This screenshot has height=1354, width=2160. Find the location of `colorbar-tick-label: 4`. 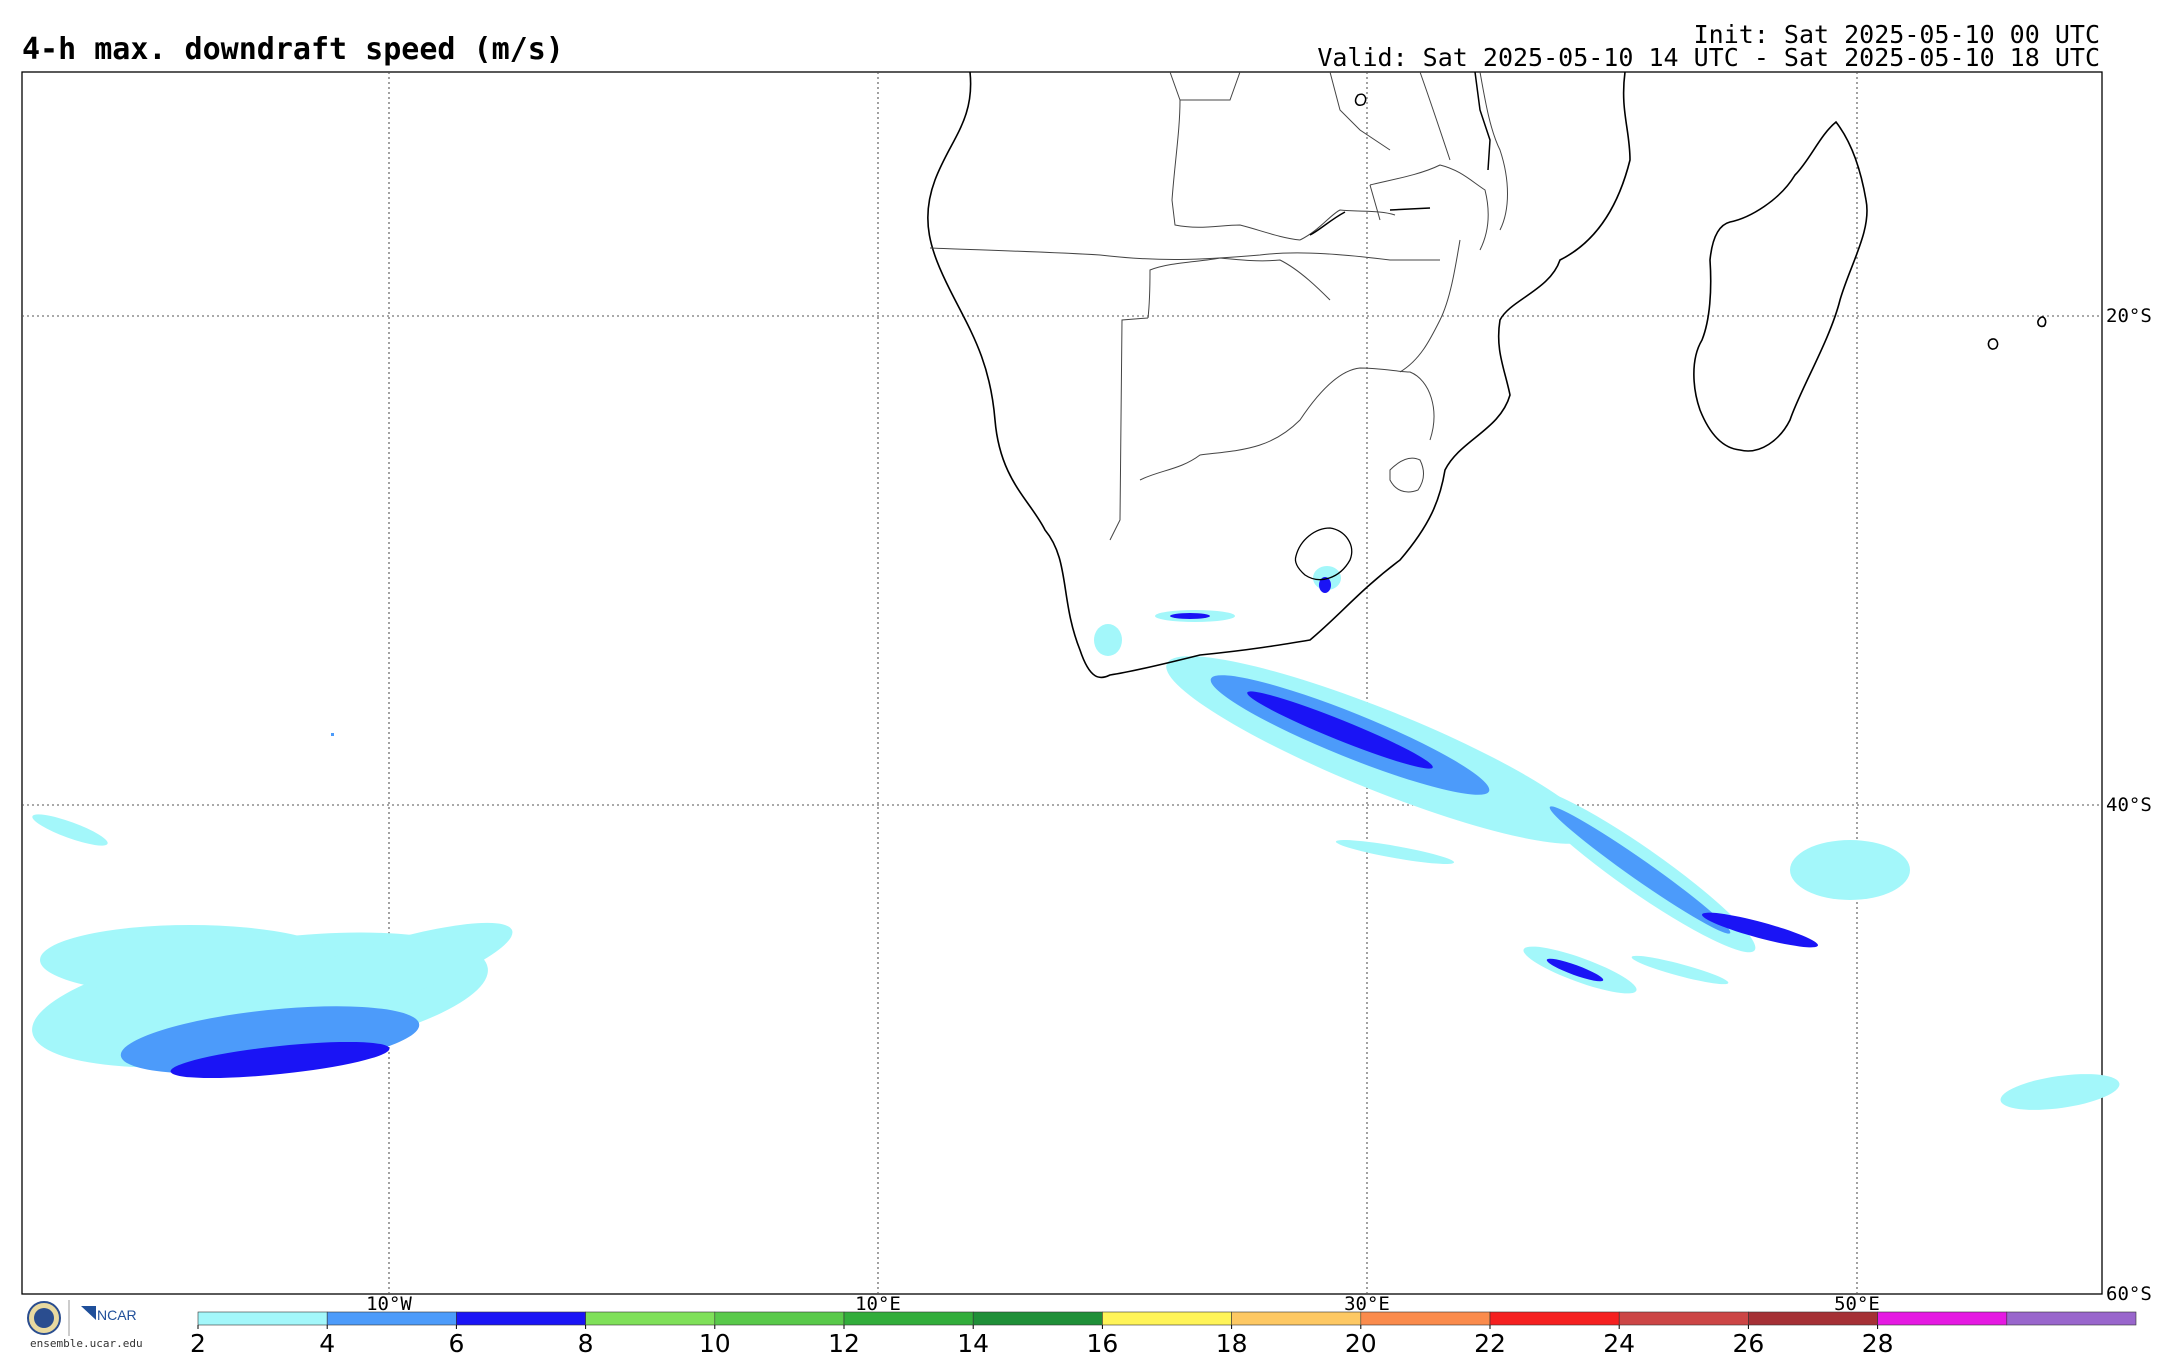

colorbar-tick-label: 4 is located at coordinates (327, 1341).